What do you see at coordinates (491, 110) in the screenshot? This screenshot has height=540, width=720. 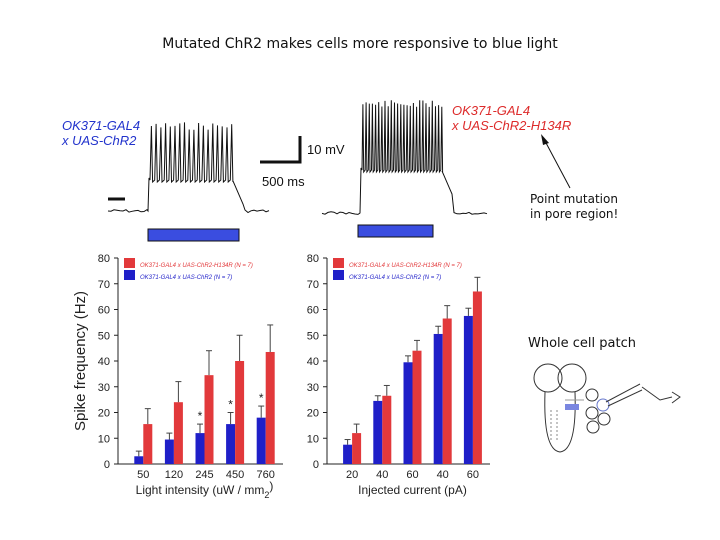 I see `right-trace-label-line1: OK371-GAL4` at bounding box center [491, 110].